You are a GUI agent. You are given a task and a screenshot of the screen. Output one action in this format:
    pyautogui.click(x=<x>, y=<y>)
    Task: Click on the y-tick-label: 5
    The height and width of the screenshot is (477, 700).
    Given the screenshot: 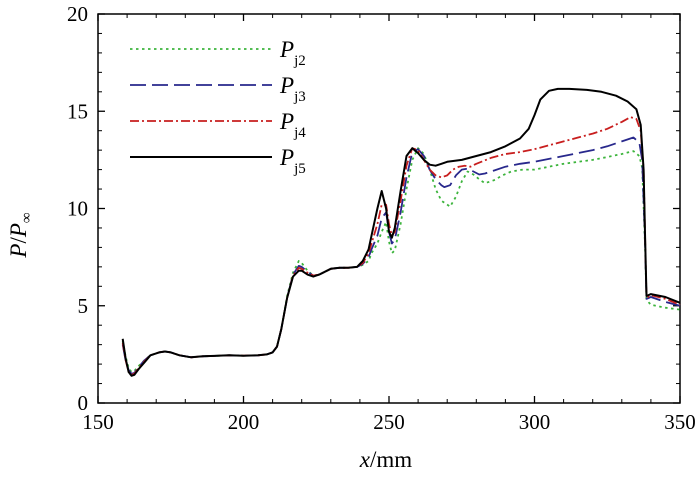 What is the action you would take?
    pyautogui.click(x=83, y=306)
    